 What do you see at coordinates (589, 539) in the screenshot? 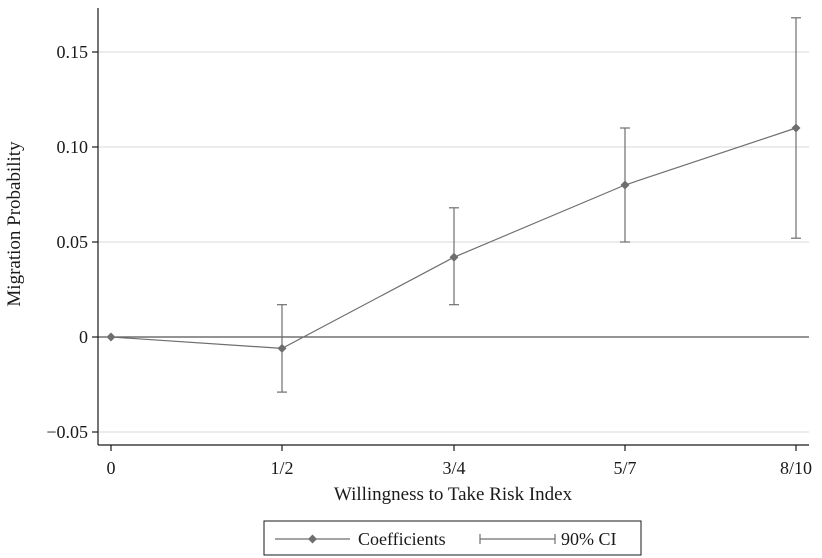
I see `legend-ci-label: 90% CI` at bounding box center [589, 539].